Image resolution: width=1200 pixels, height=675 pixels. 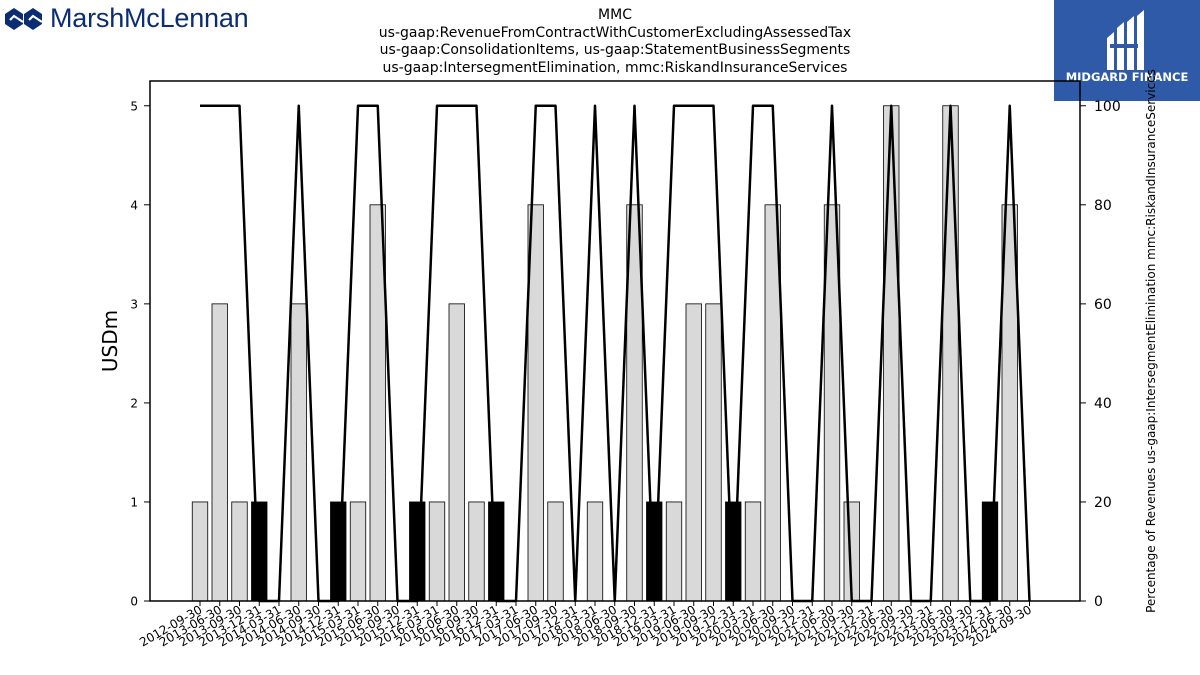 I want to click on y2-axis: 0 20 40 60 80 100, so click(x=1100, y=354).